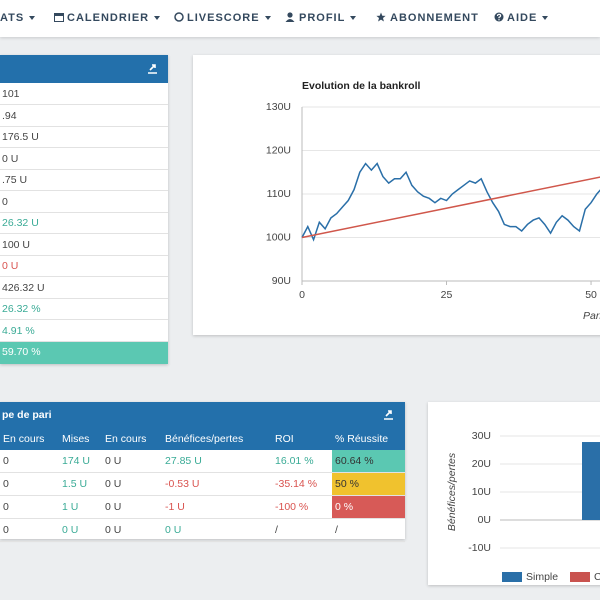  Describe the element at coordinates (550, 509) in the screenshot. I see `bar-plot: Simple C` at that location.